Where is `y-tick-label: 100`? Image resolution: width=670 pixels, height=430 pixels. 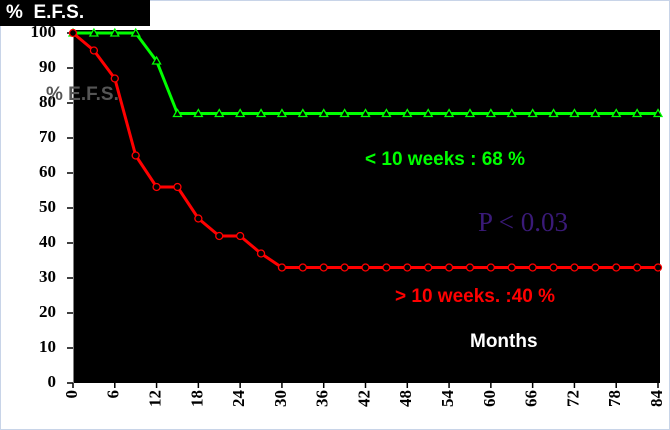
y-tick-label: 100 is located at coordinates (44, 31).